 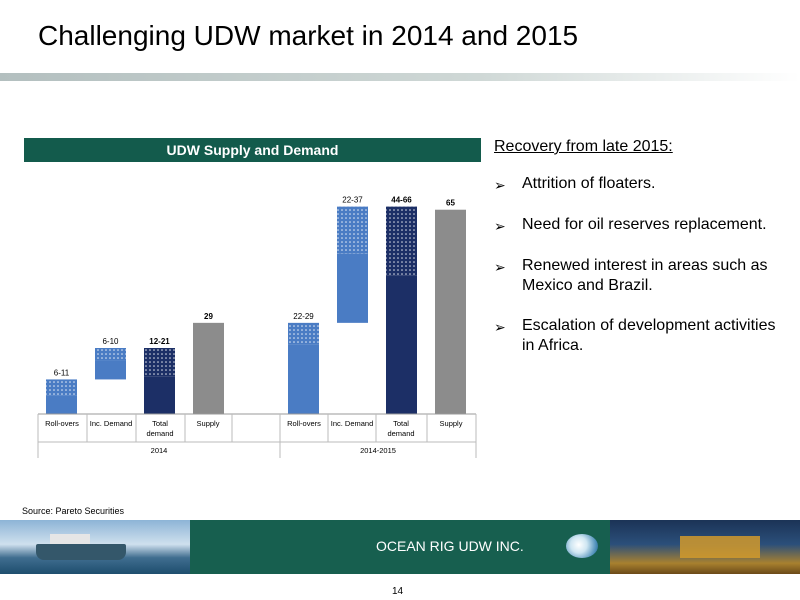 What do you see at coordinates (583, 146) in the screenshot?
I see `recovery-heading: Recovery from late 2015:` at bounding box center [583, 146].